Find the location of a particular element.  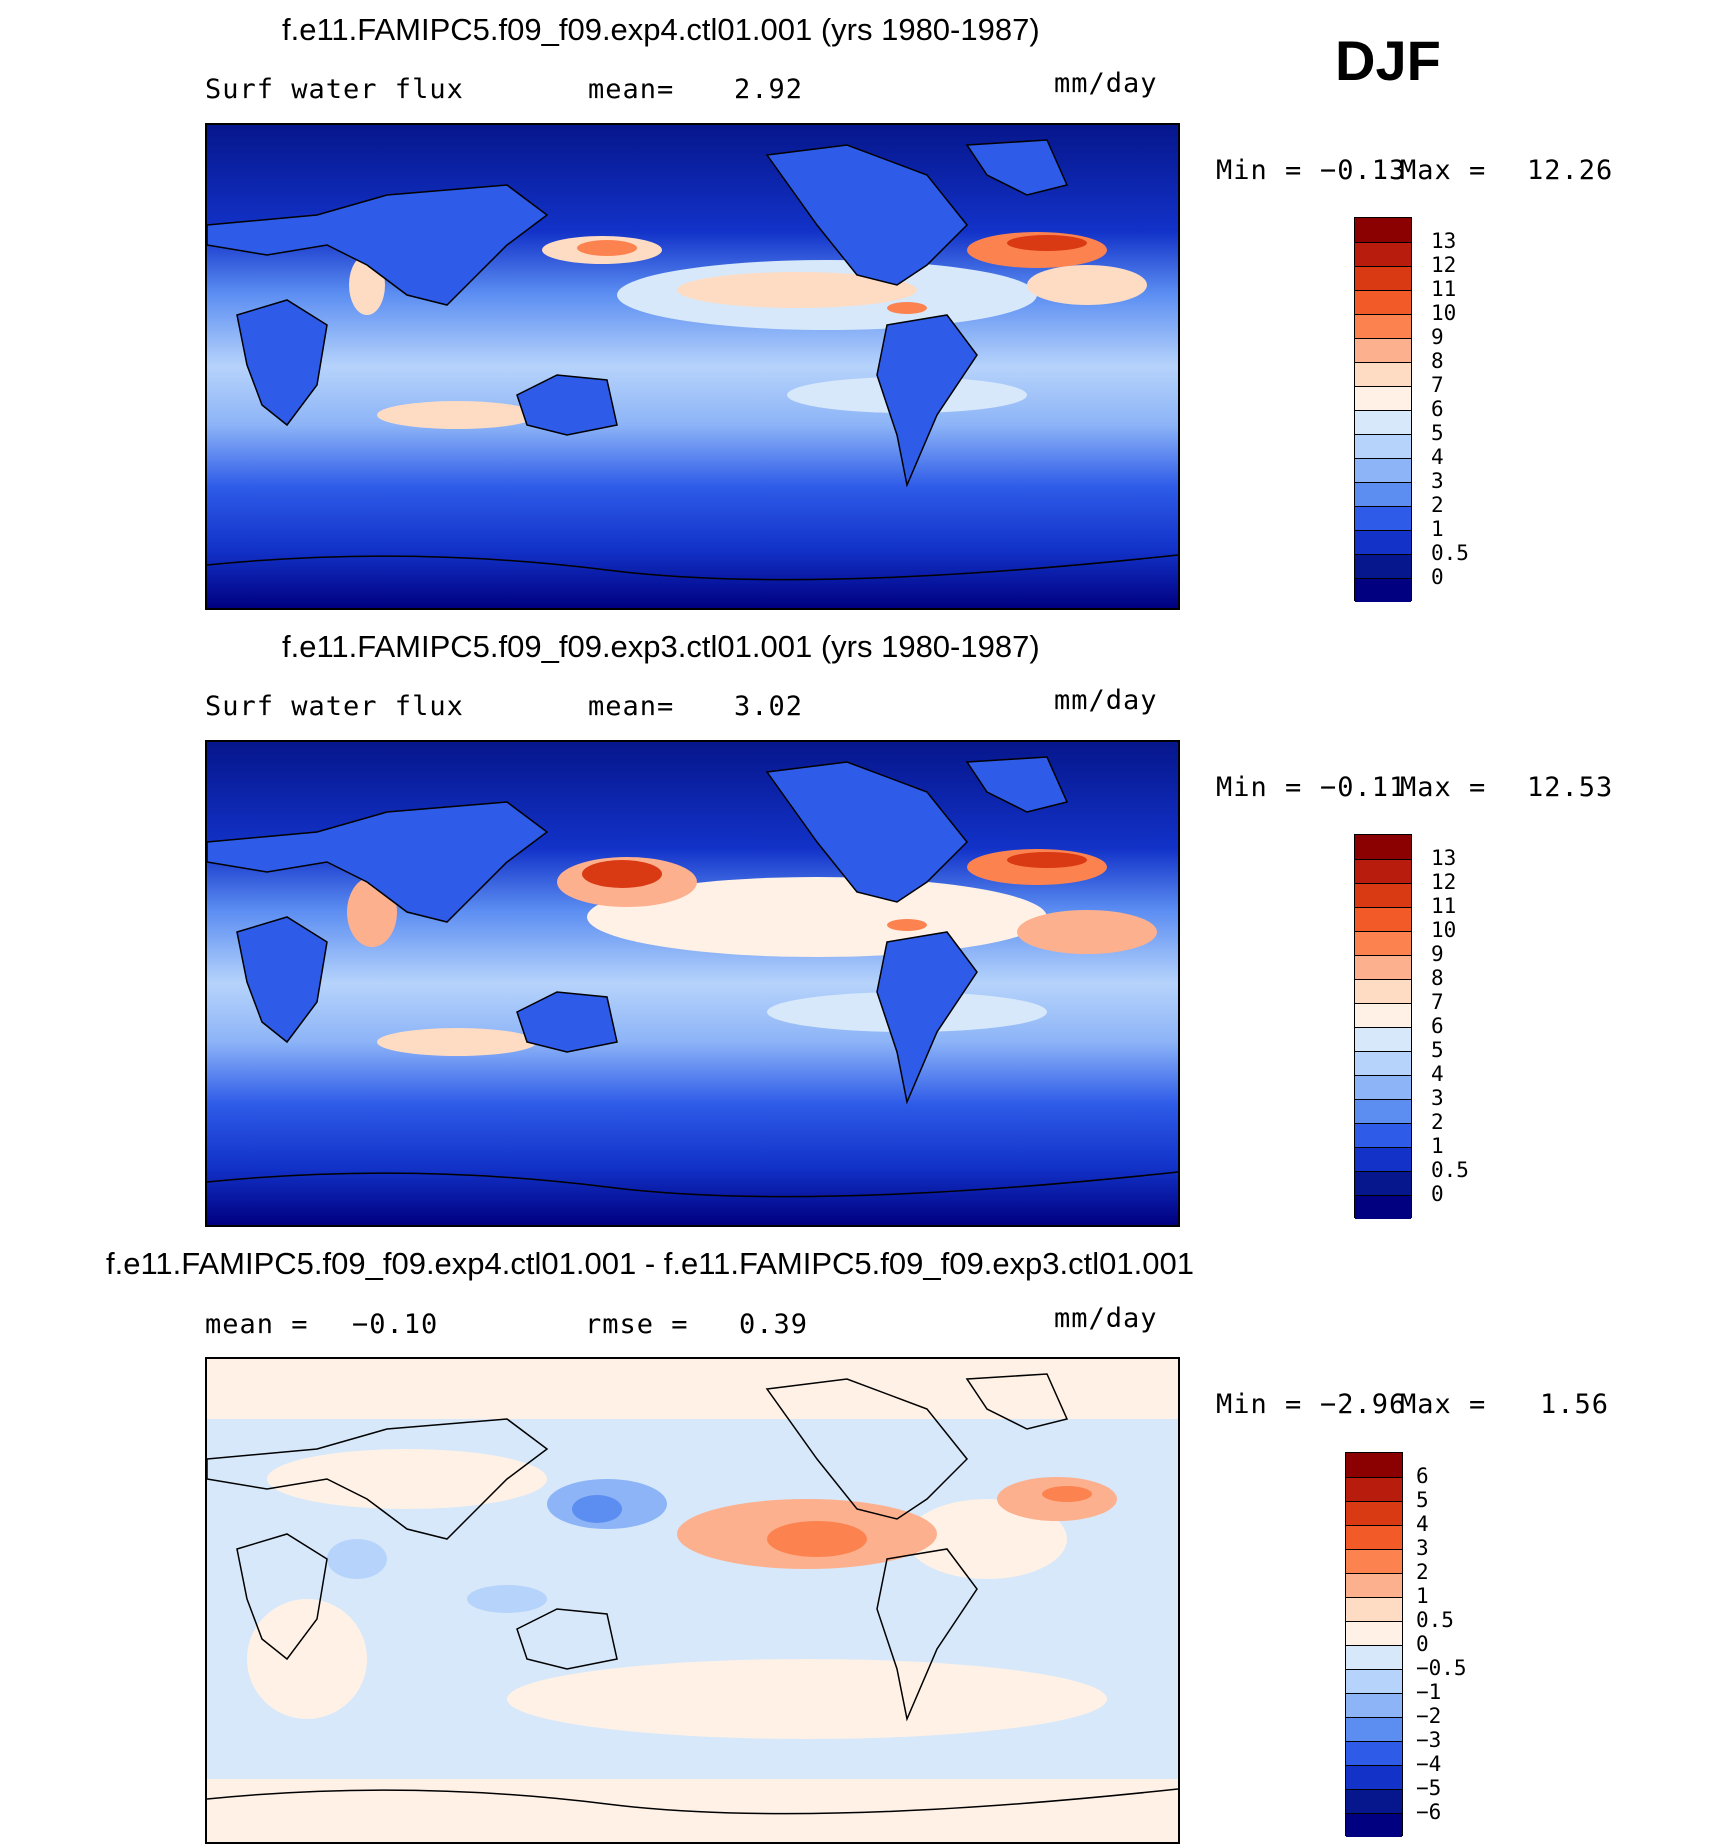

colorbar-tick-label: −3 is located at coordinates (1429, 1740).